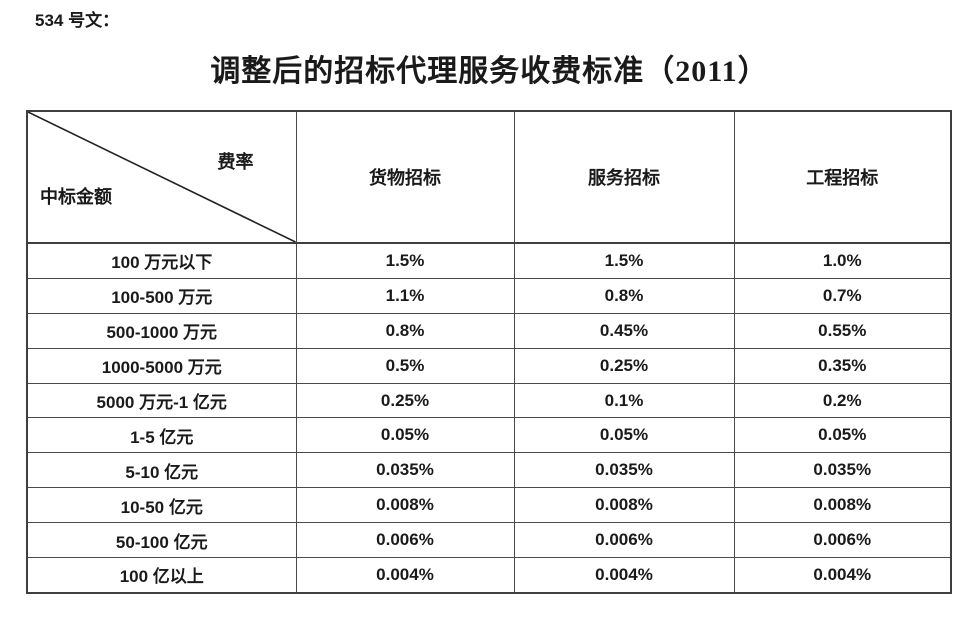 This screenshot has height=629, width=979. Describe the element at coordinates (161, 540) in the screenshot. I see `amount-tier-label: 50-100 亿元` at that location.